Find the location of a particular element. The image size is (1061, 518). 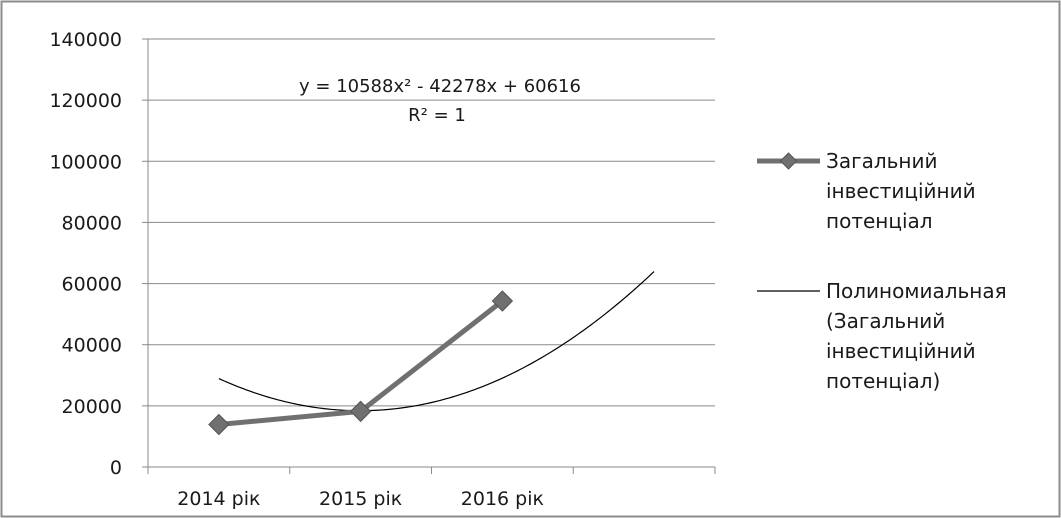

legend-label-trendline: (Загальний is located at coordinates (885, 321).